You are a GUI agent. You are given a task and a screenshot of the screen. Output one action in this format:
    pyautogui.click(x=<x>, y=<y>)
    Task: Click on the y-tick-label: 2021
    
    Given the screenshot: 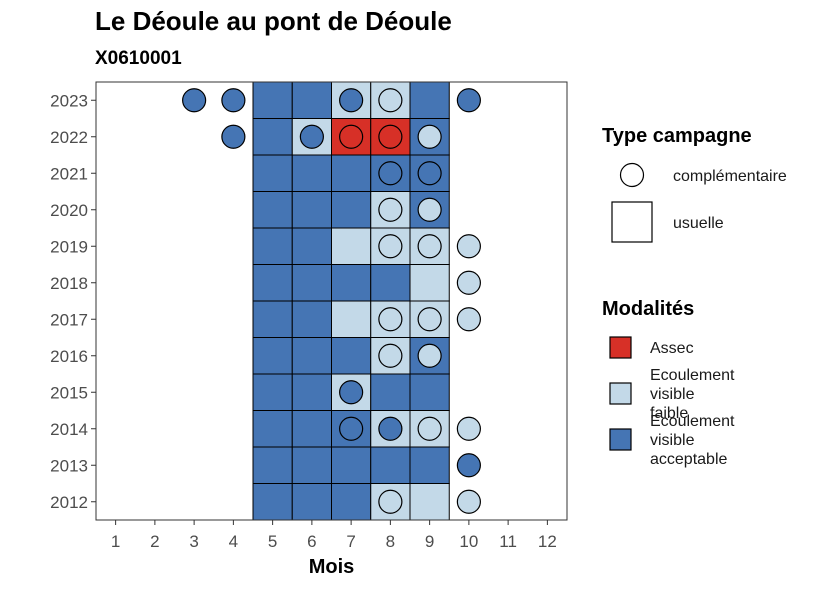 What is the action you would take?
    pyautogui.click(x=69, y=173)
    